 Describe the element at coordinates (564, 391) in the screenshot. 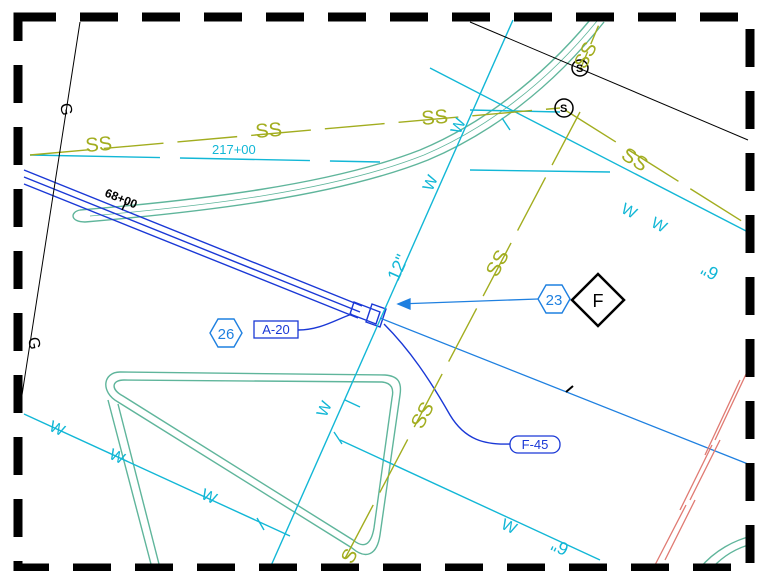

I see `utility-diagonal` at that location.